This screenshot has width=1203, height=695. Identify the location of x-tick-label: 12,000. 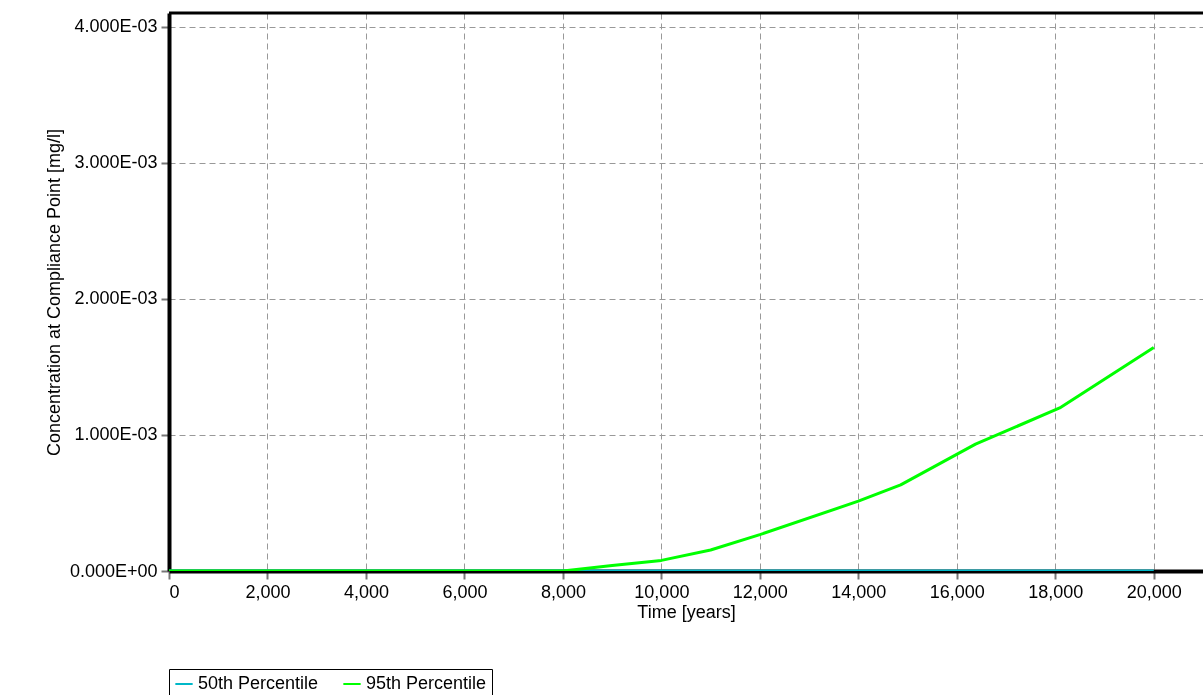
(760, 591).